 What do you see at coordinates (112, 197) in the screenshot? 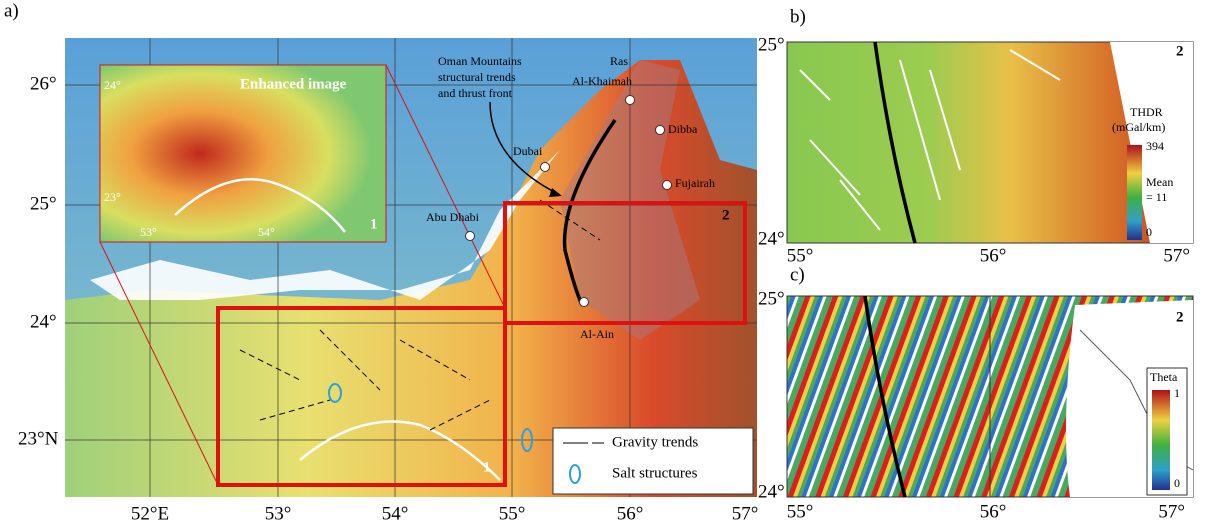
I see `inset-lat: 23°` at bounding box center [112, 197].